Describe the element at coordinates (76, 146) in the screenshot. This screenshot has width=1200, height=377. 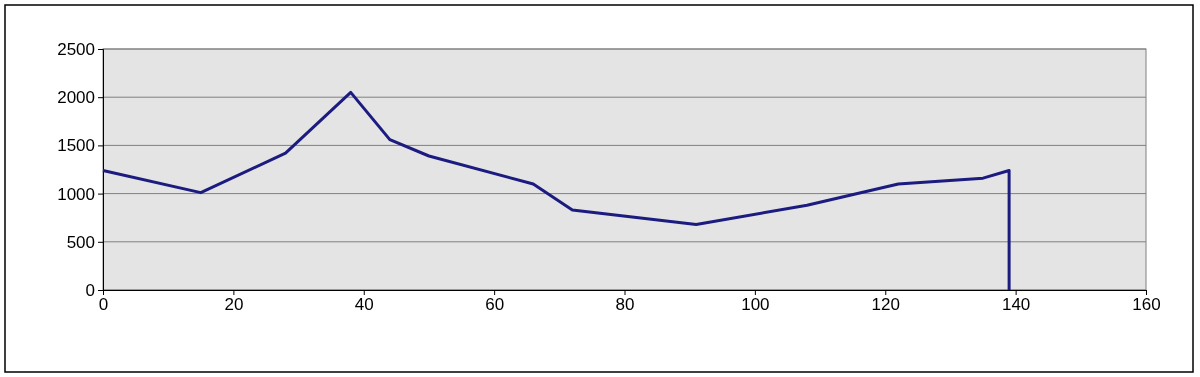
I see `y-tick-label: 1500` at that location.